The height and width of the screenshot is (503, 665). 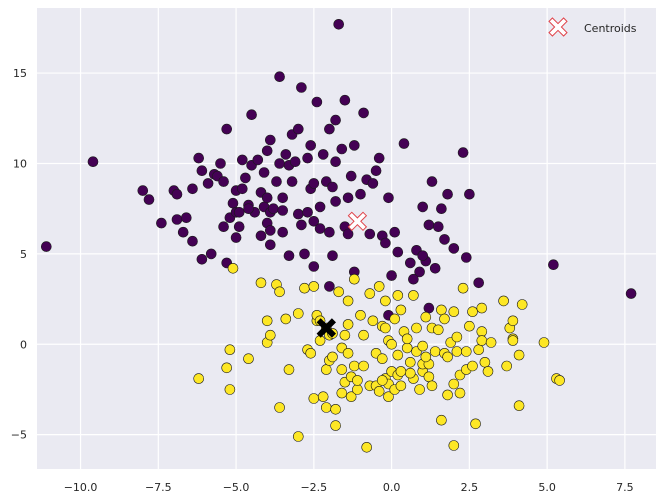 I want to click on x-tick-label: 2.5, so click(x=470, y=487).